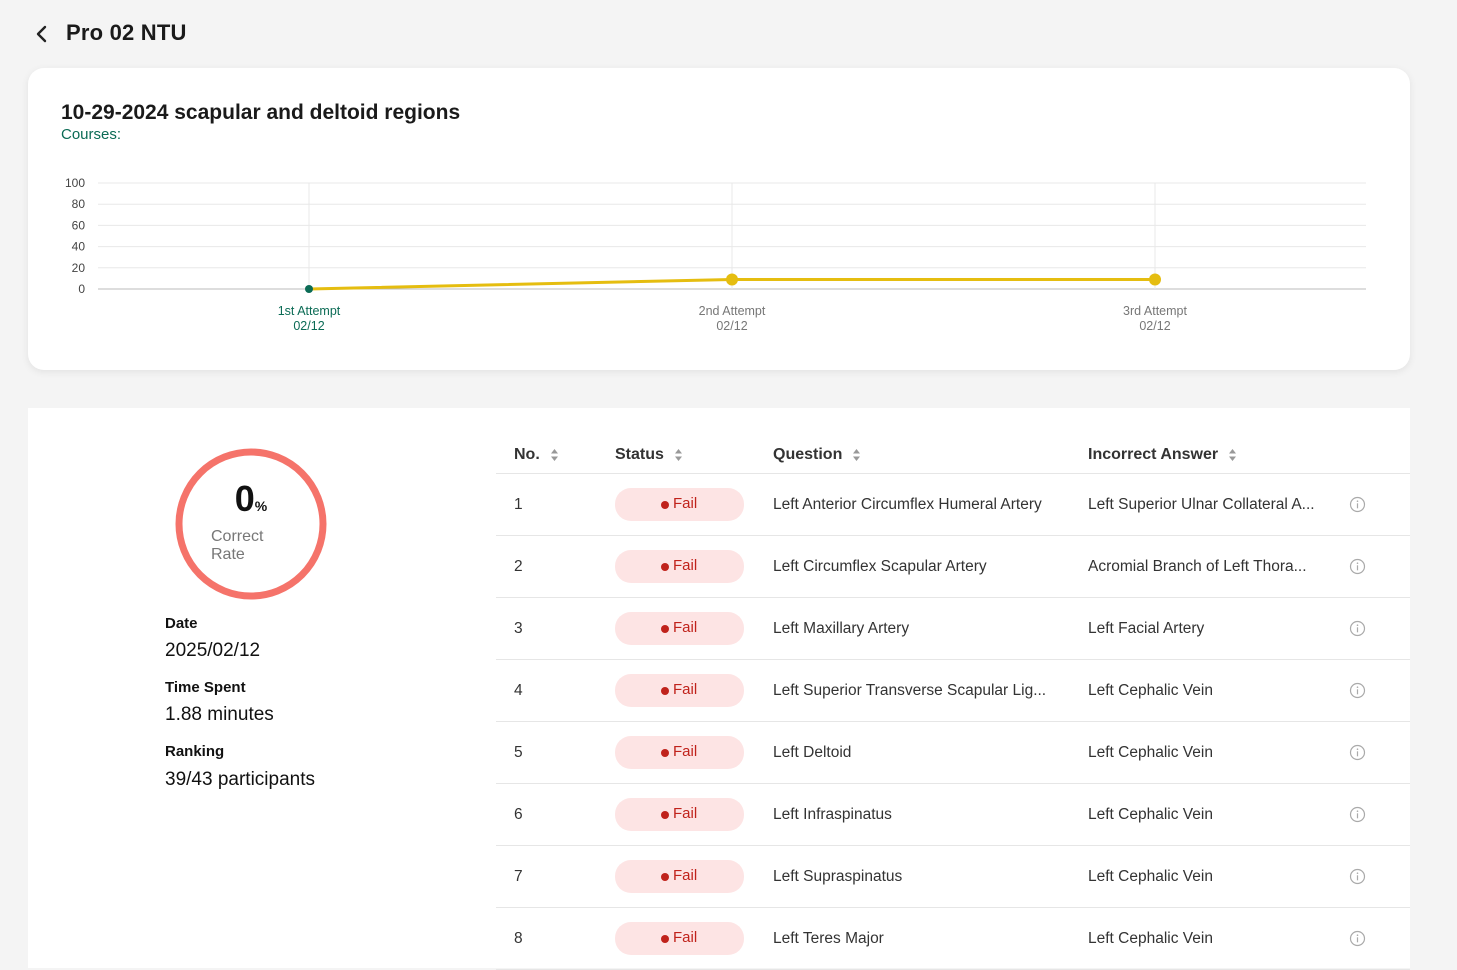 The height and width of the screenshot is (970, 1457). Describe the element at coordinates (832, 814) in the screenshot. I see `question-text: Left Infraspinatus` at that location.